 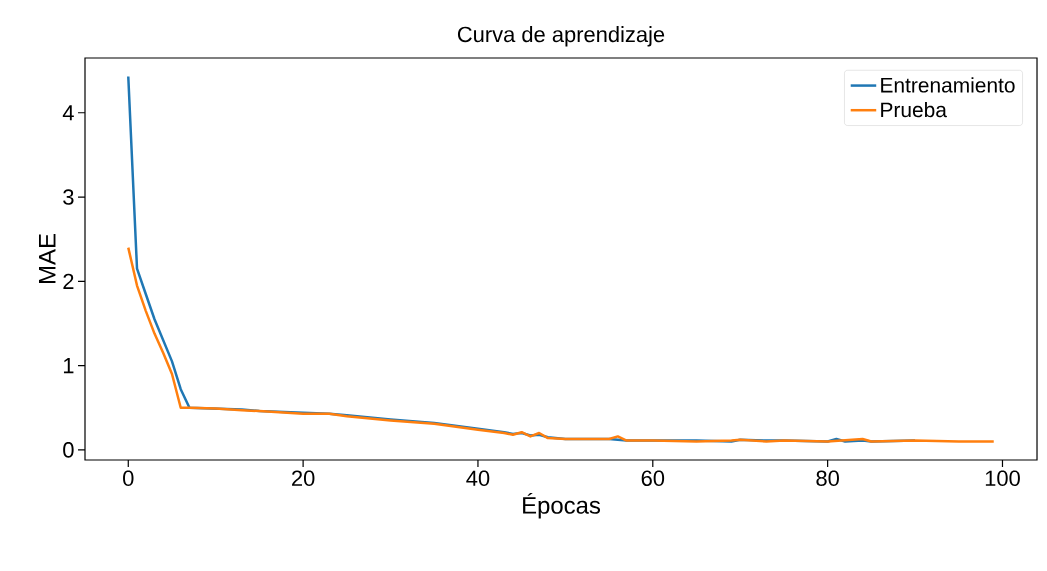 What do you see at coordinates (68, 113) in the screenshot?
I see `y-tick-label: 4` at bounding box center [68, 113].